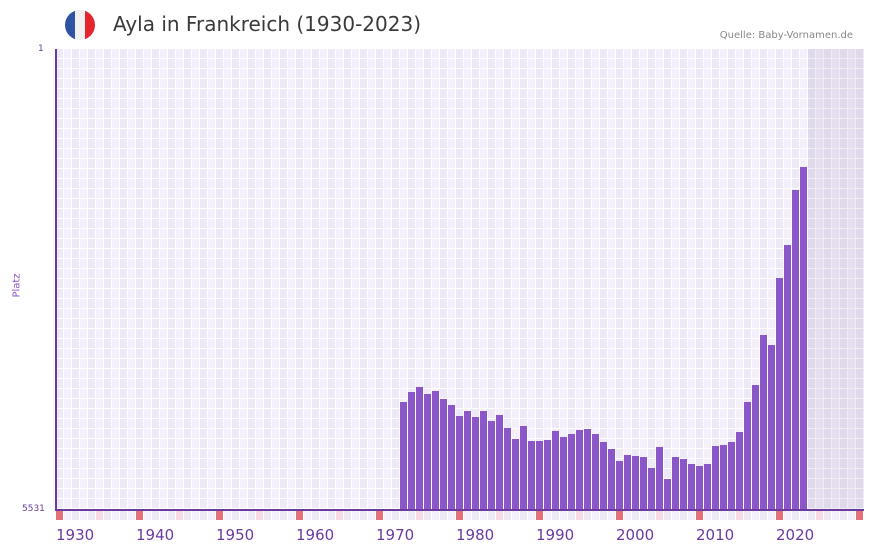  I want to click on bar-1993, so click(571, 472).